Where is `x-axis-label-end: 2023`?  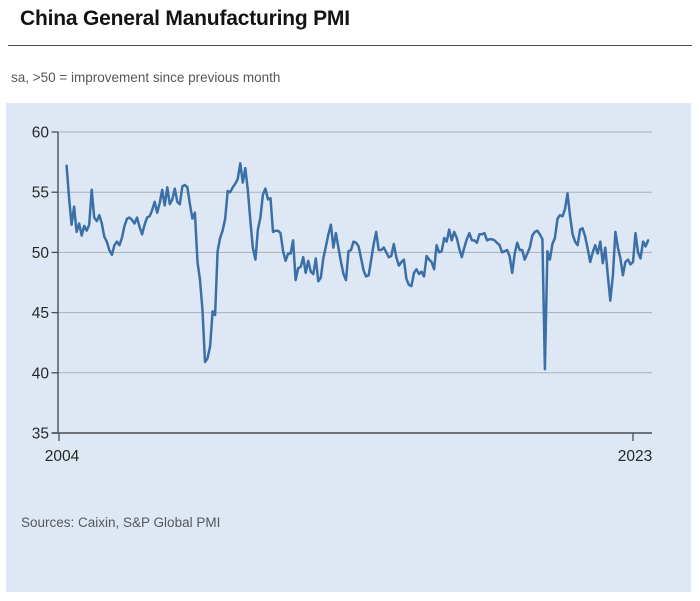 x-axis-label-end: 2023 is located at coordinates (635, 456).